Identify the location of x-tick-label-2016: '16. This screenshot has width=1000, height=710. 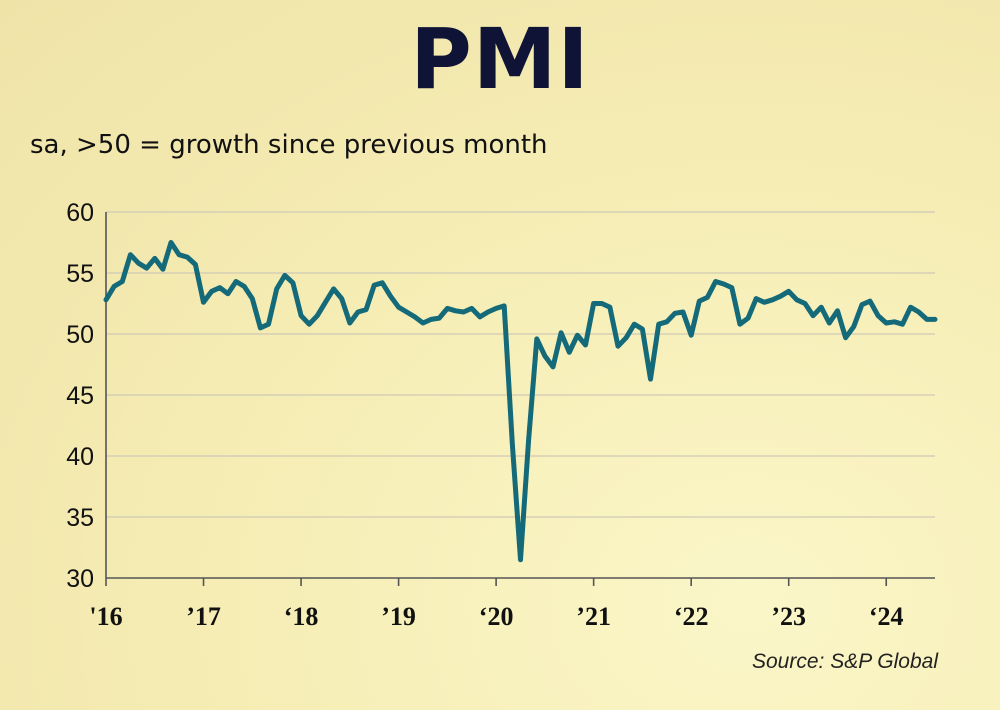
(105, 616).